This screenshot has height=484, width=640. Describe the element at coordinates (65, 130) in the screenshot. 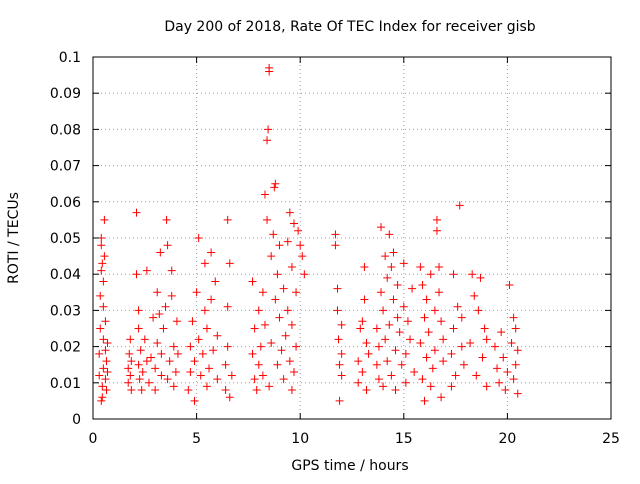

I see `y-tick-label: 0.08` at that location.